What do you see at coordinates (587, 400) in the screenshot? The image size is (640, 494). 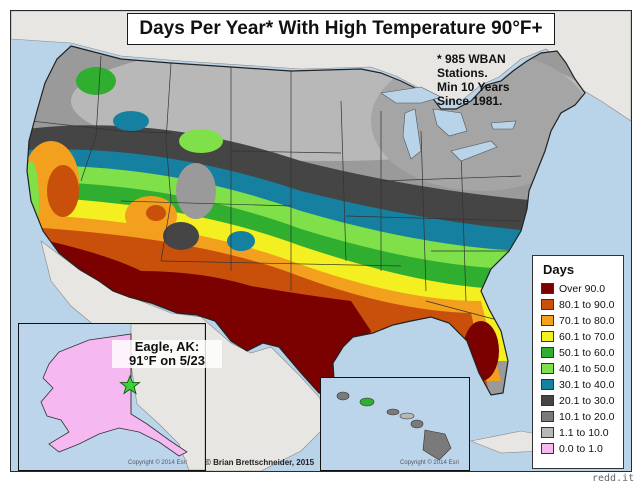 I see `legend-label: 20.1 to 30.0` at bounding box center [587, 400].